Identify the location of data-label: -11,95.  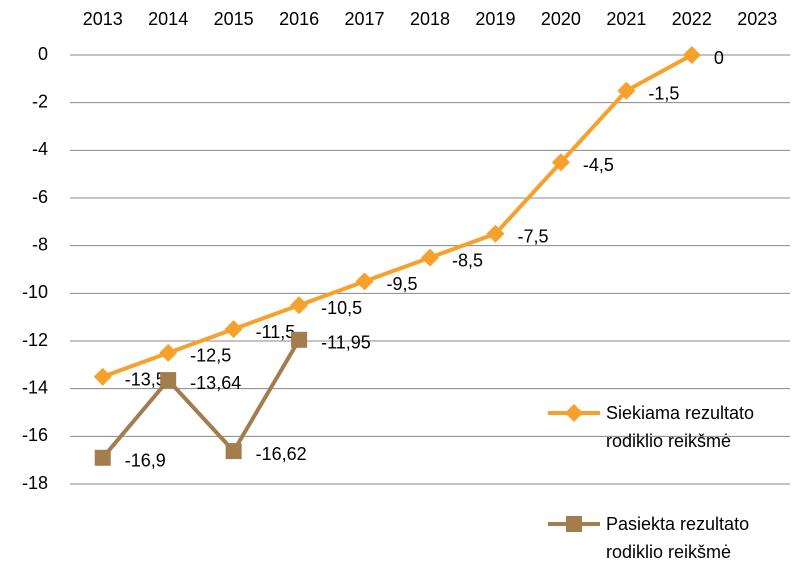
(346, 343).